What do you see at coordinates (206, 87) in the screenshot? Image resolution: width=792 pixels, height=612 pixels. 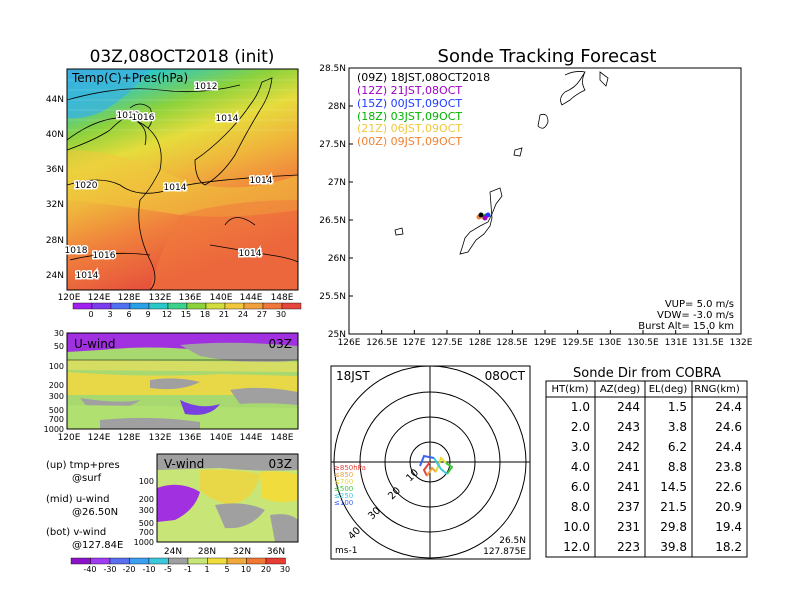 I see `isobar-label: 1012` at bounding box center [206, 87].